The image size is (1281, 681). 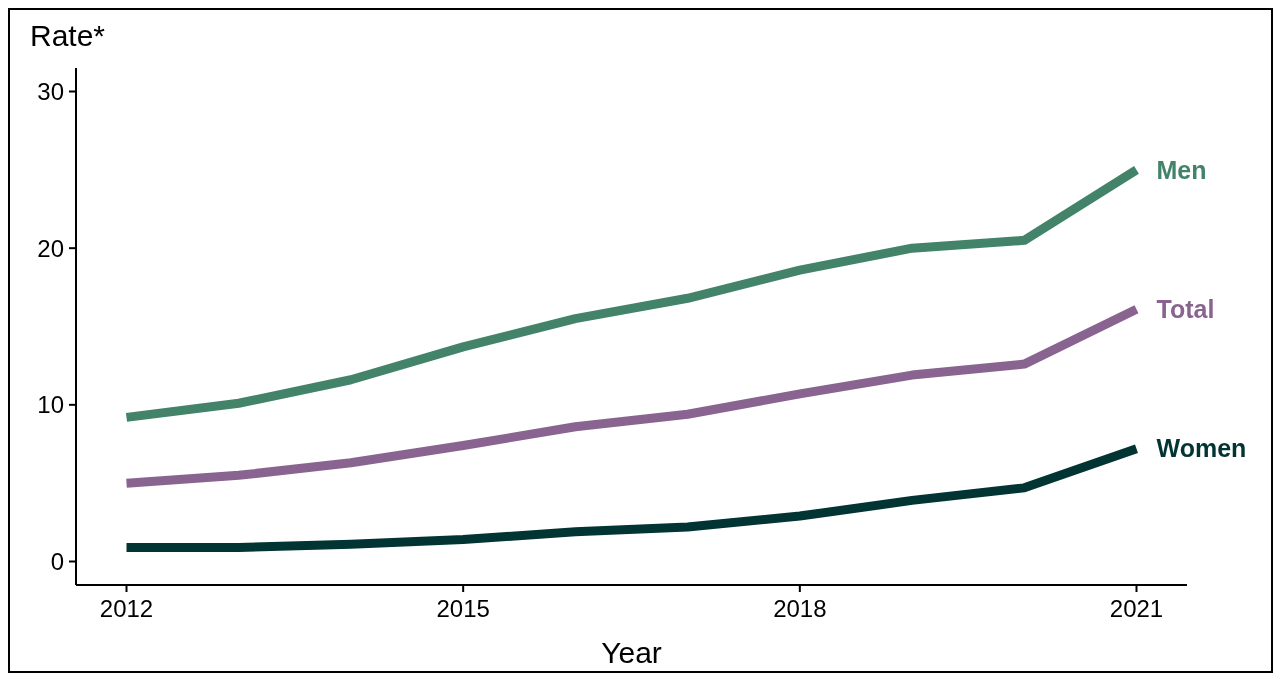 What do you see at coordinates (50, 91) in the screenshot?
I see `y-tick-label: 30` at bounding box center [50, 91].